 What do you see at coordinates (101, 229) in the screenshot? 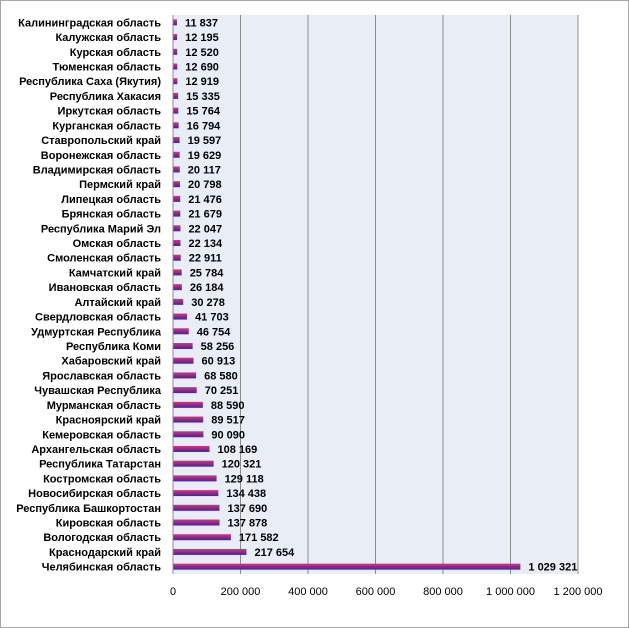
I see `category-label: Республика Марий Эл` at bounding box center [101, 229].